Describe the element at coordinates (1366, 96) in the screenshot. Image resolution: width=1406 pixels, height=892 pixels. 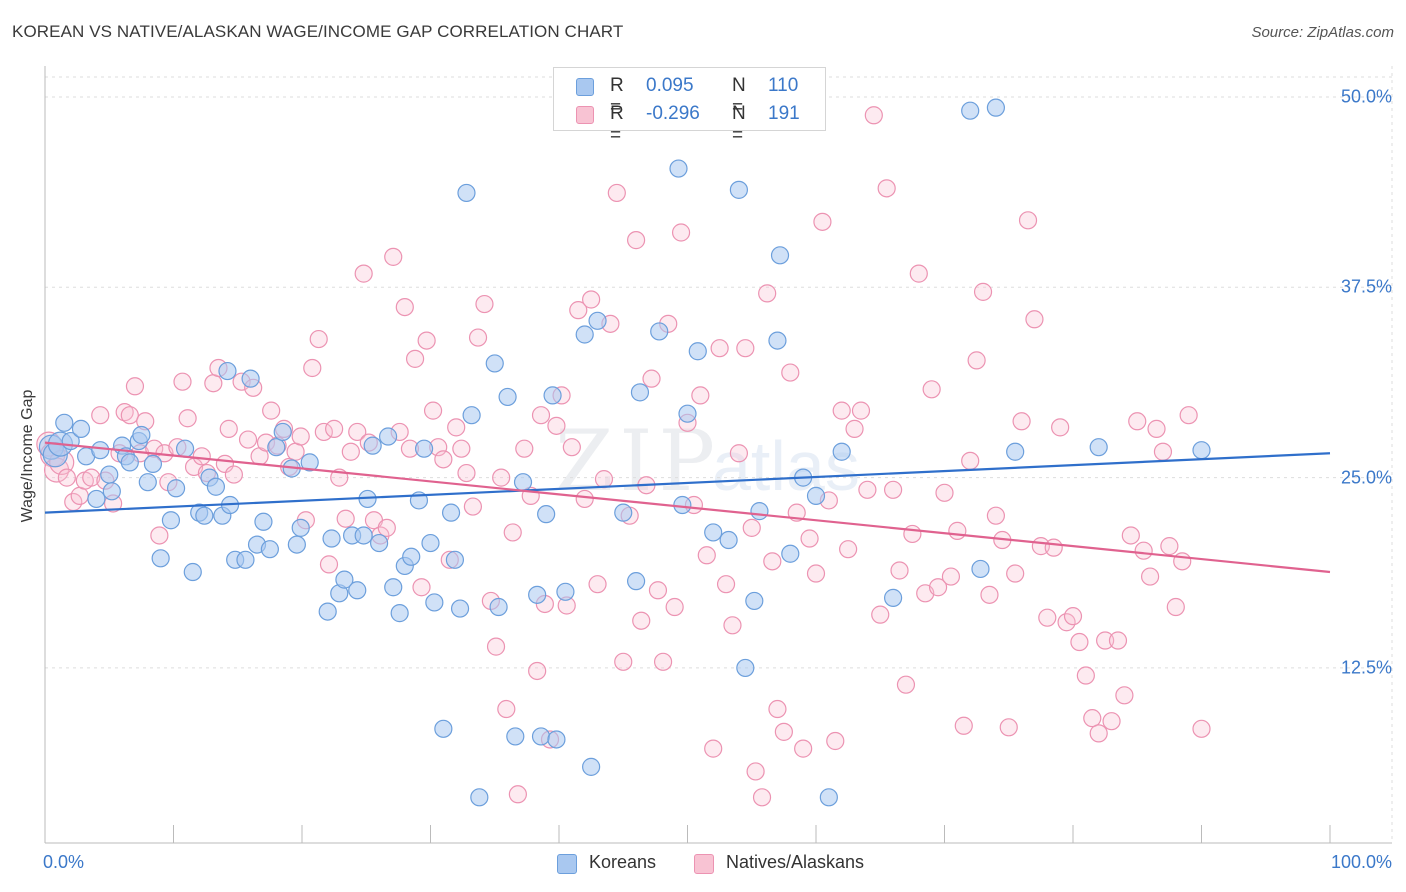
I see `y-tick-label-3: 50.0%` at that location.